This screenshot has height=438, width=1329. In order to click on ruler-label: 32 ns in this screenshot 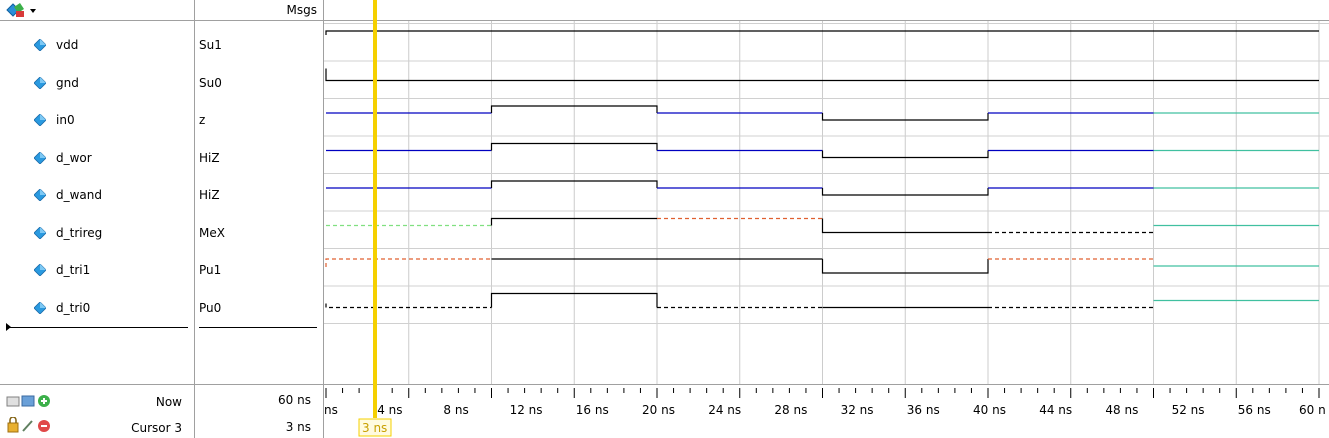, I will do `click(857, 410)`.